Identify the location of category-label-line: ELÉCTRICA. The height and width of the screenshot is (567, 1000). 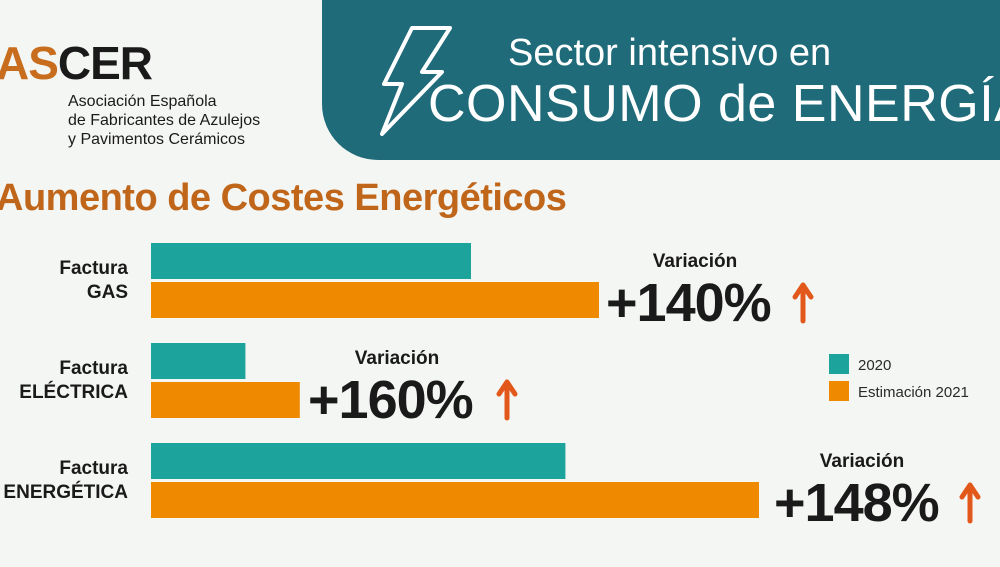
(73, 392).